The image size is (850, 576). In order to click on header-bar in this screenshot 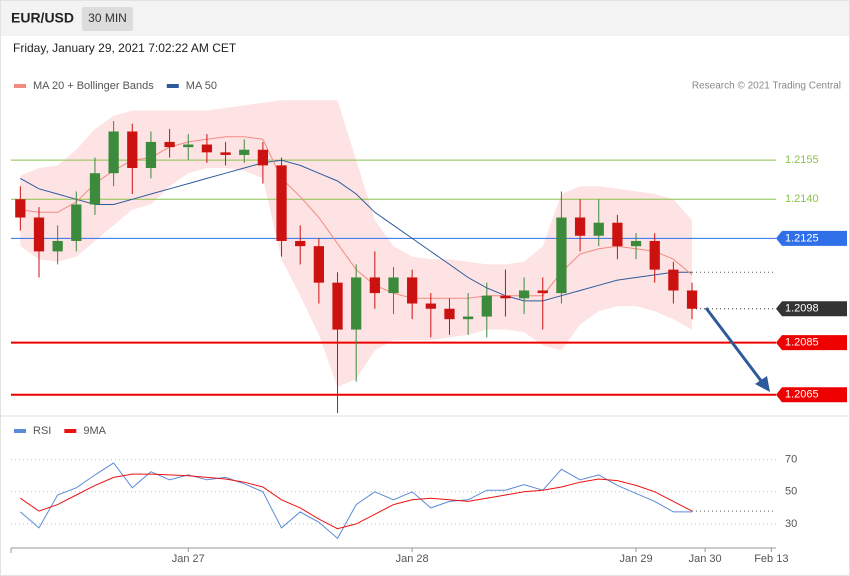, I will do `click(425, 18)`.